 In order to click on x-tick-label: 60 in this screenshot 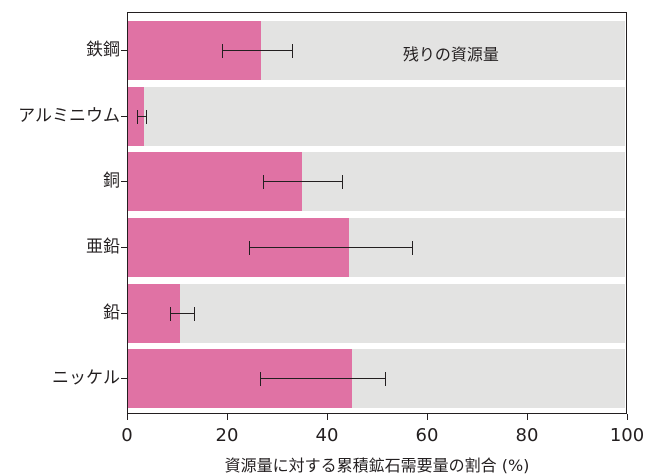, I will do `click(427, 435)`.